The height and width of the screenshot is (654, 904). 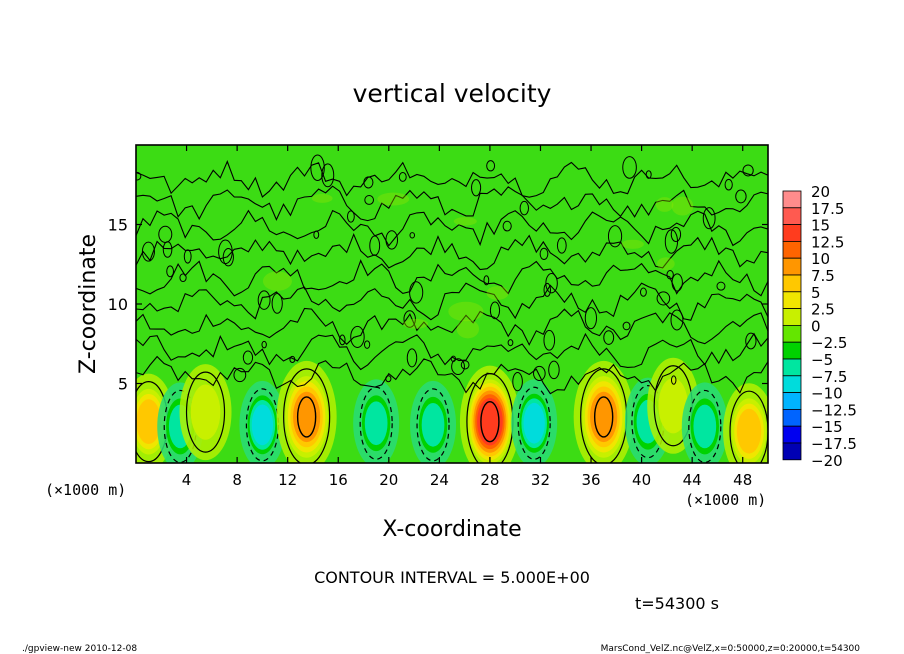 I want to click on colorbar-label: −2.5, so click(x=829, y=343).